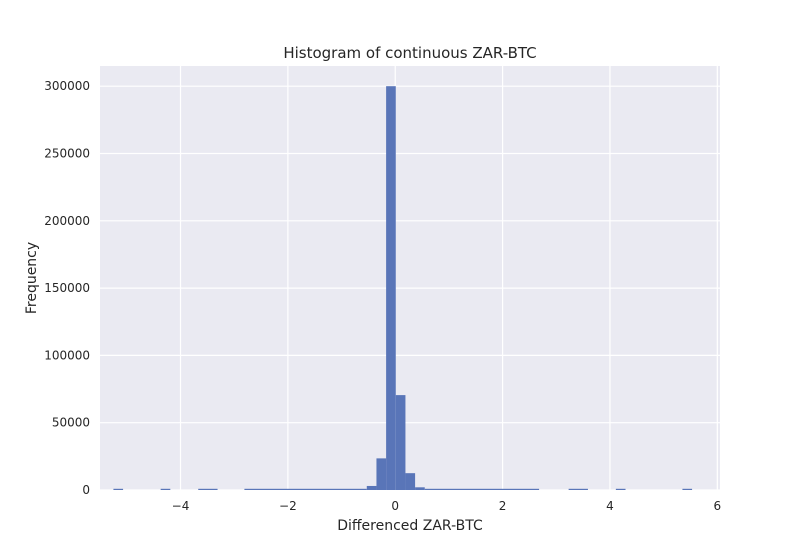 The image size is (800, 550). I want to click on y-tick-label: 0, so click(86, 490).